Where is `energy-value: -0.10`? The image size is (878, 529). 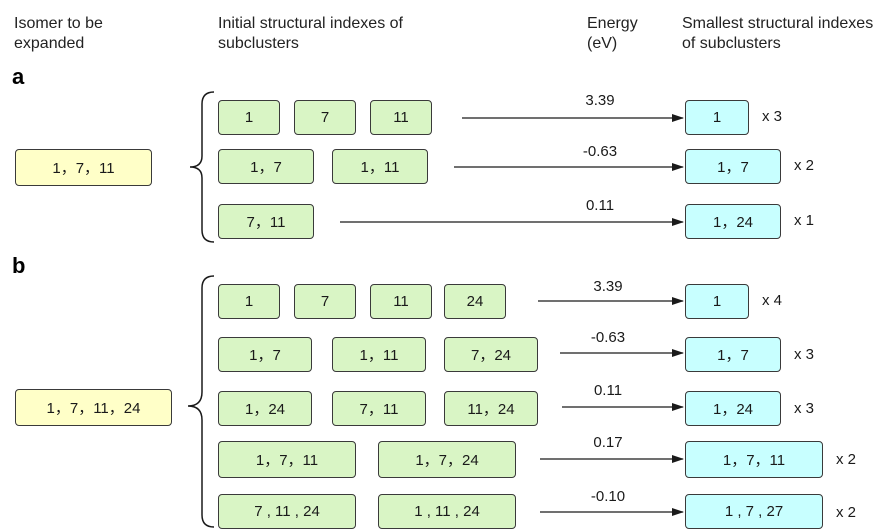 energy-value: -0.10 is located at coordinates (608, 496).